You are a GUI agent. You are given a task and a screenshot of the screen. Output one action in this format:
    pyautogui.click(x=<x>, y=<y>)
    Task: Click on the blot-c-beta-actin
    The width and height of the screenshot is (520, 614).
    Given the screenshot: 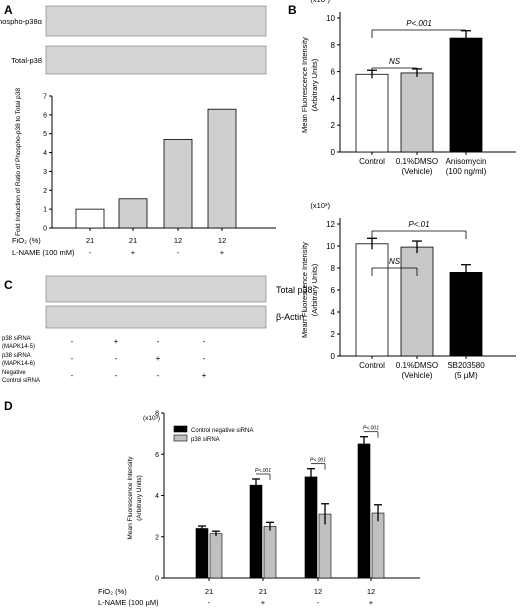 What is the action you would take?
    pyautogui.click(x=156, y=317)
    